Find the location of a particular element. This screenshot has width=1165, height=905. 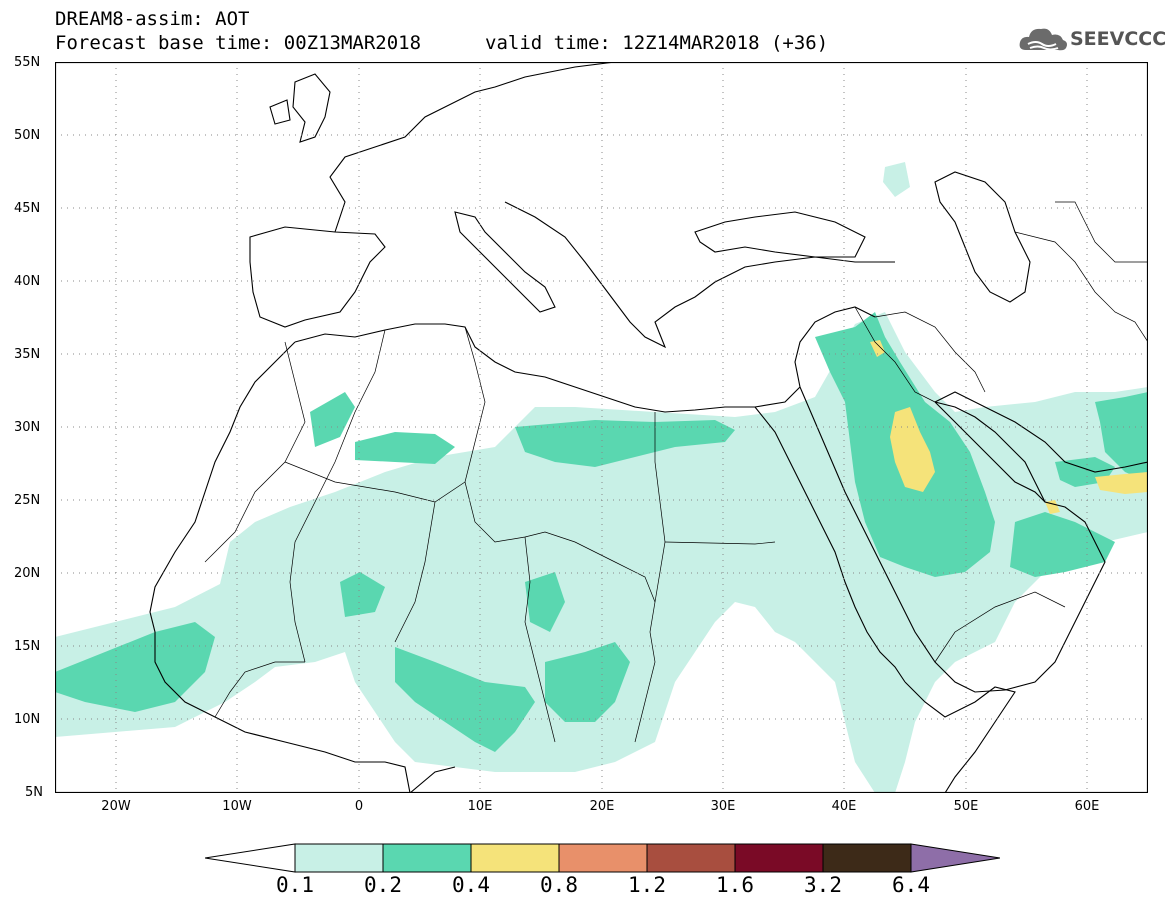

lat-label: 35N is located at coordinates (27, 354).